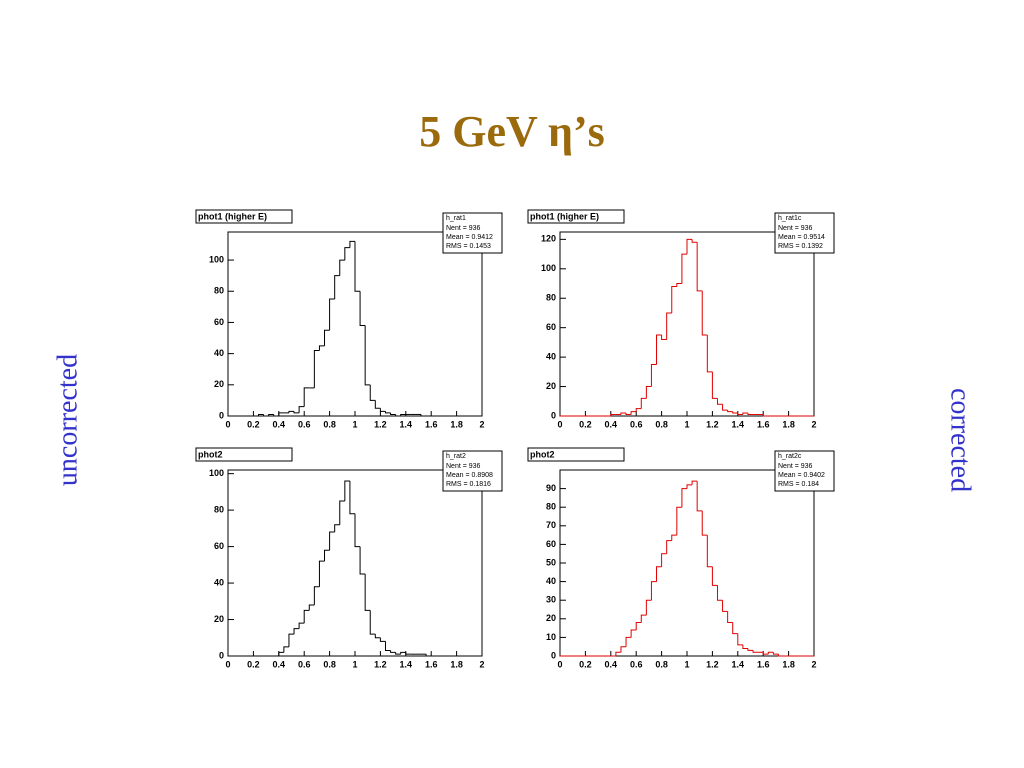 Image resolution: width=1024 pixels, height=768 pixels. I want to click on stats-line: Mean = 0.9514, so click(801, 237).